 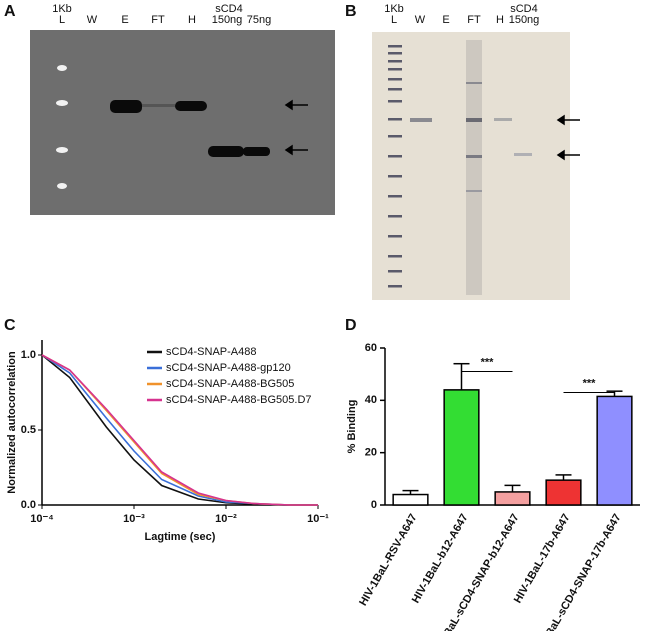 What do you see at coordinates (351, 11) in the screenshot?
I see `panel-label: B` at bounding box center [351, 11].